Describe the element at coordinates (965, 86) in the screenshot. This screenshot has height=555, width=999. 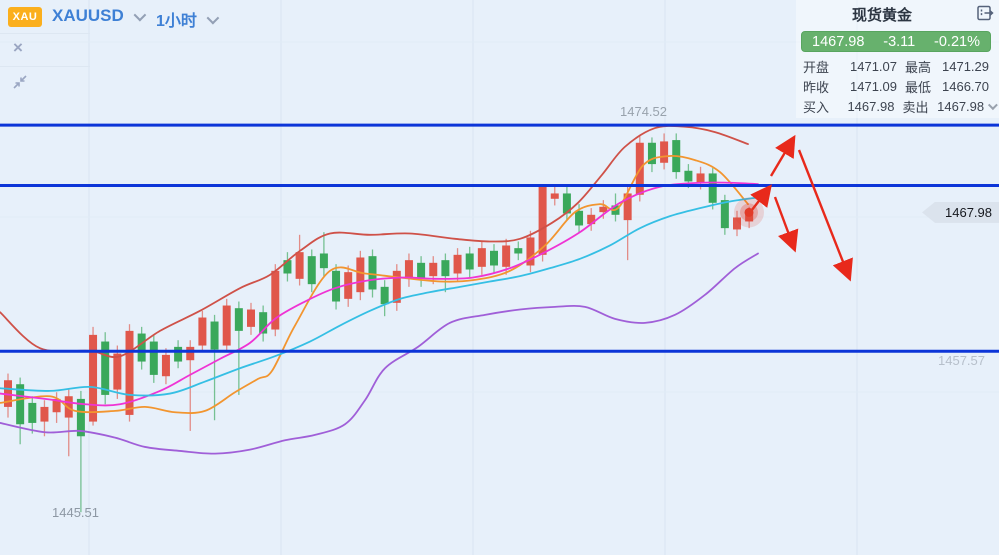
I see `low-value: 1466.70` at that location.